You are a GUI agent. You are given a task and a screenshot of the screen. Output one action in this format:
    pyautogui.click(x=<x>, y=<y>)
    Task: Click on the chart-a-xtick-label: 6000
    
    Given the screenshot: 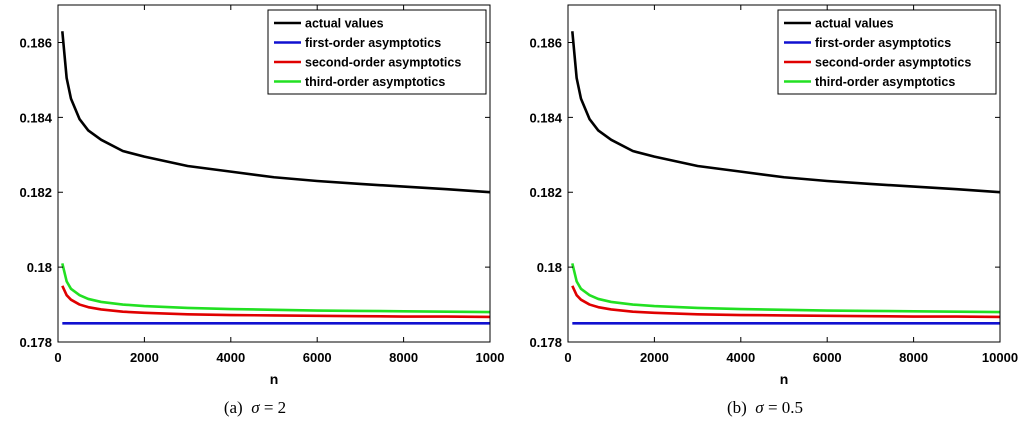 What is the action you would take?
    pyautogui.click(x=317, y=357)
    